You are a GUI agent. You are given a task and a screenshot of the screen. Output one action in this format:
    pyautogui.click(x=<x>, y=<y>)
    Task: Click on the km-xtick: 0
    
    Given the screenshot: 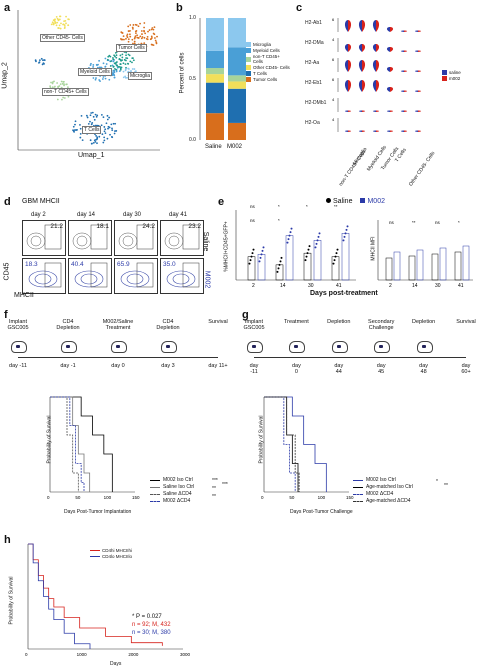 What is the action you would take?
    pyautogui.click(x=26, y=654)
    